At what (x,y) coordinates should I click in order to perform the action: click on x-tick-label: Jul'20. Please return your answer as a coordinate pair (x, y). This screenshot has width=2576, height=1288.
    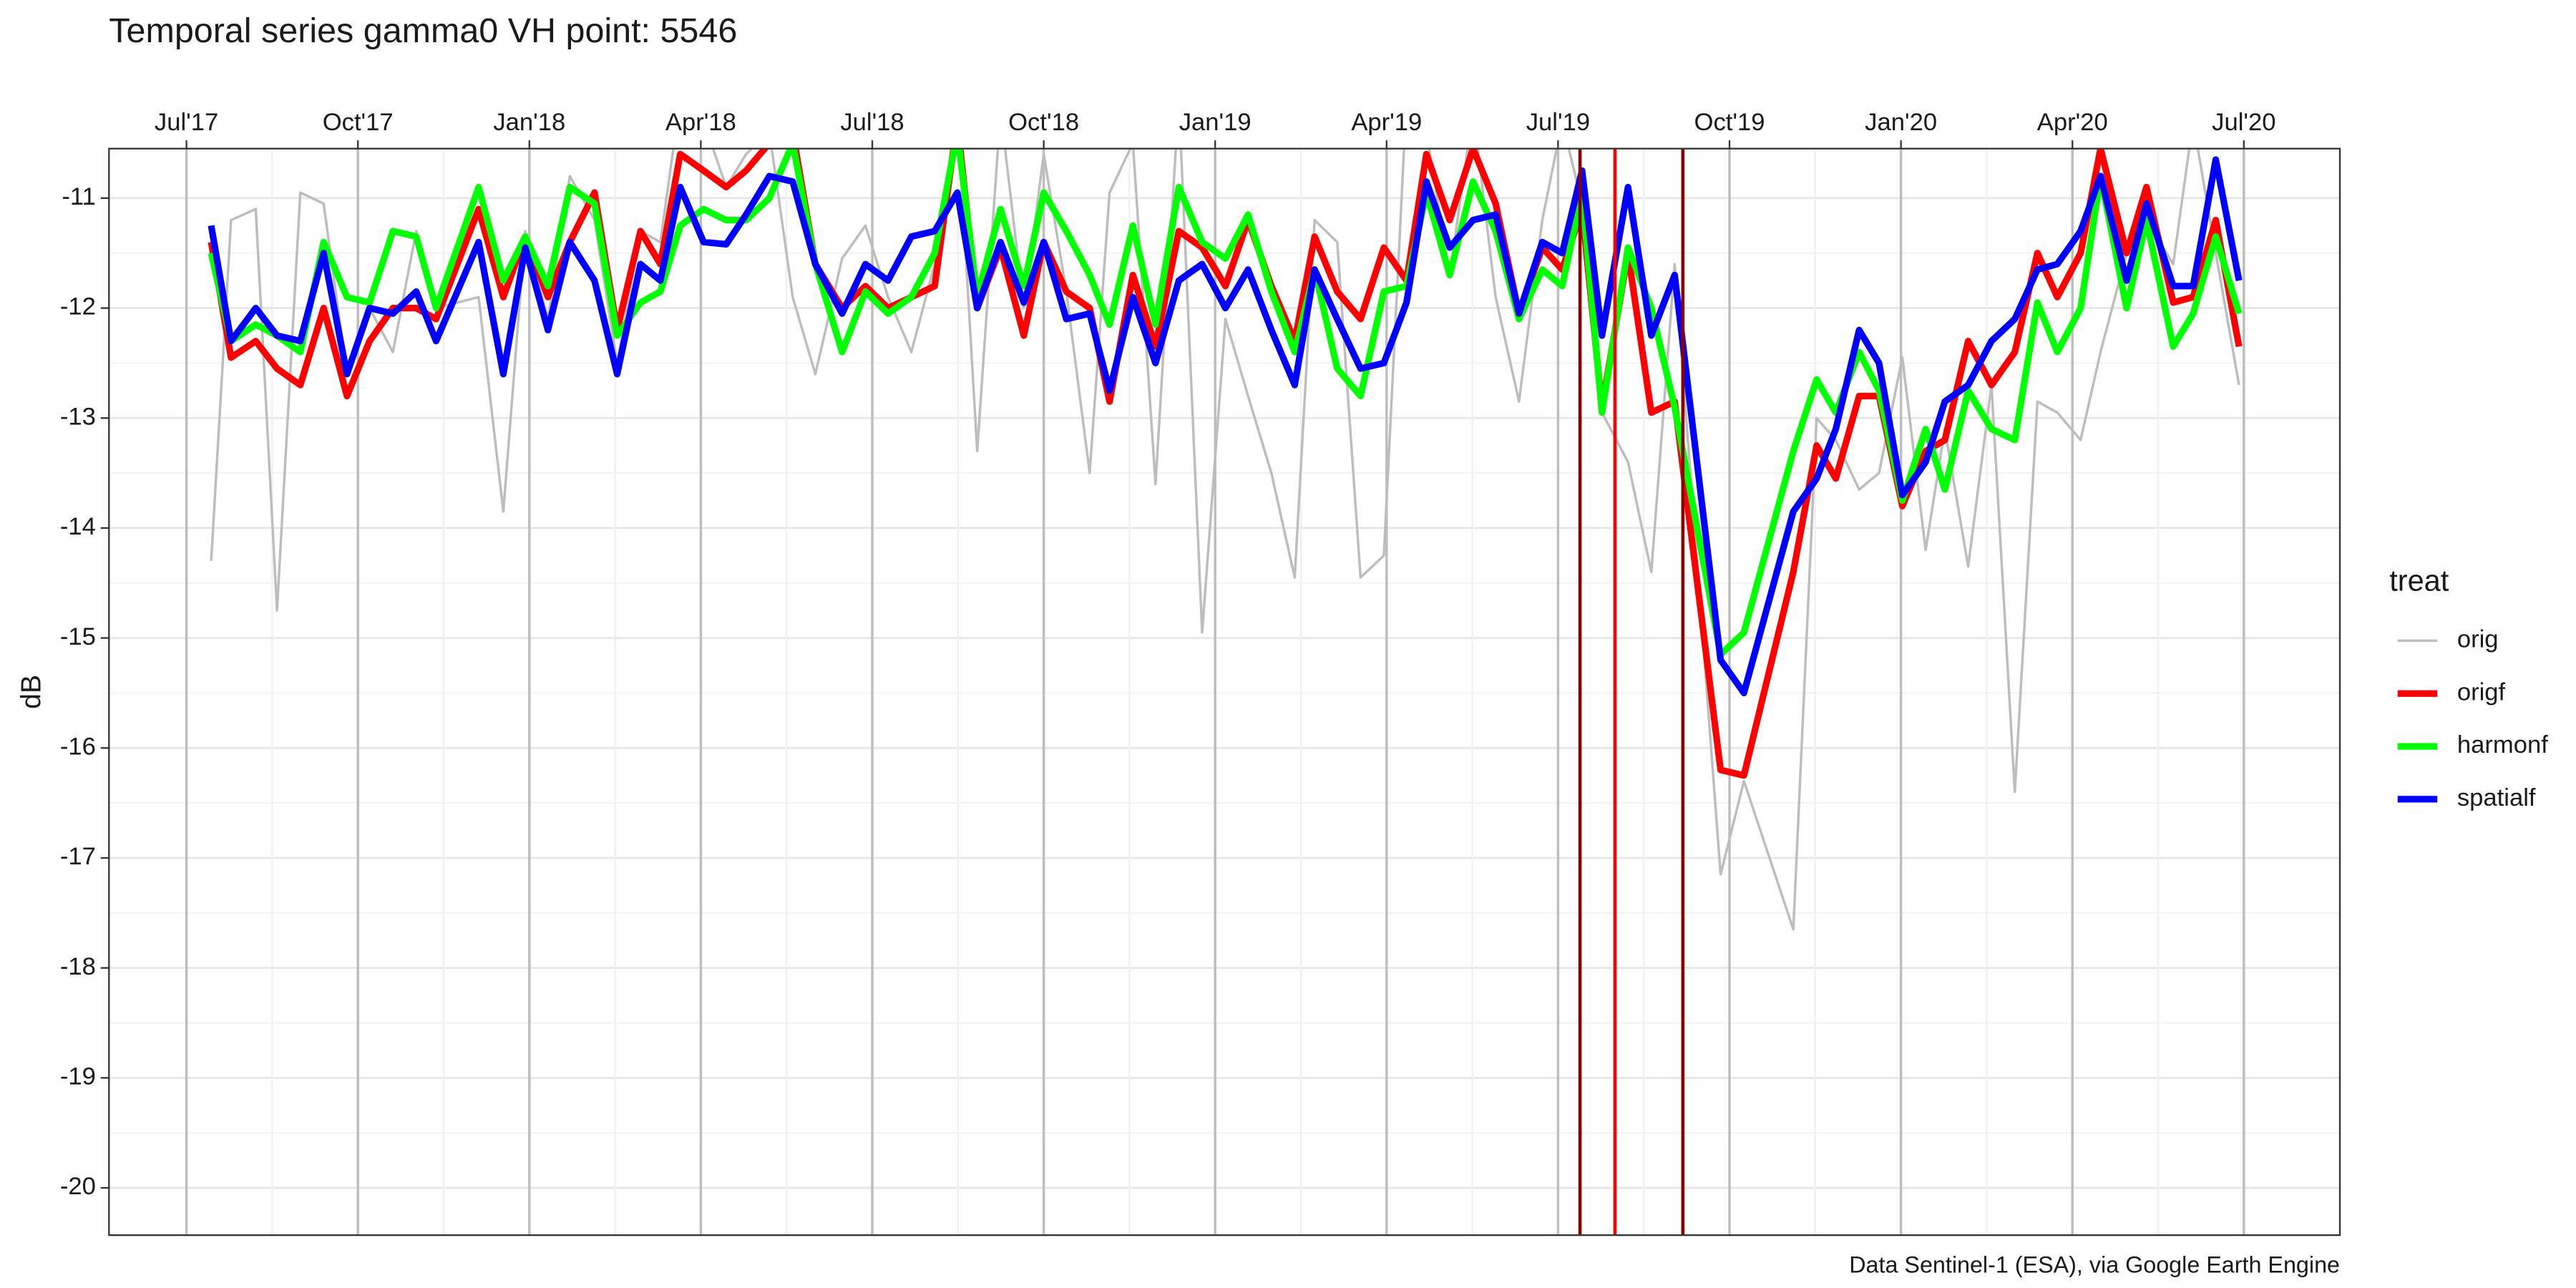
    Looking at the image, I should click on (2243, 122).